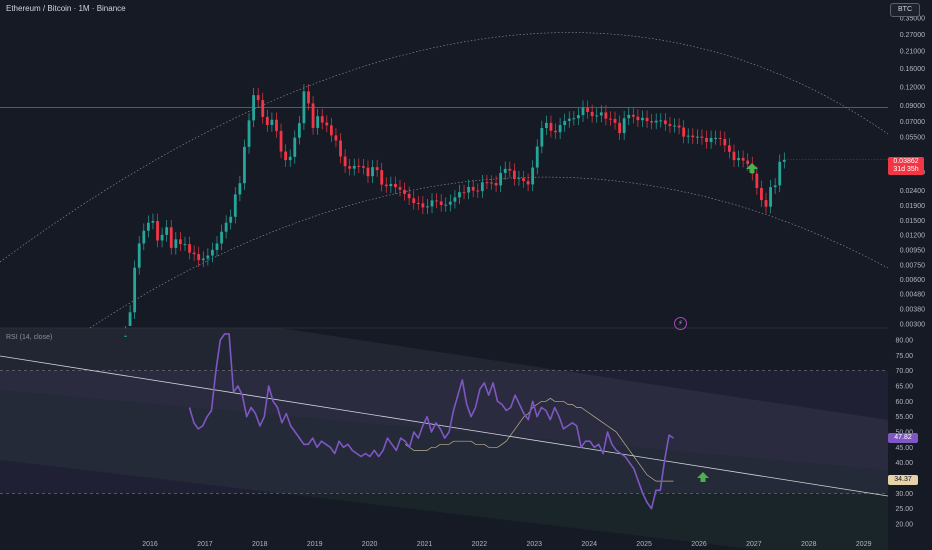  I want to click on rsi-tick-10: 30.00, so click(904, 494).